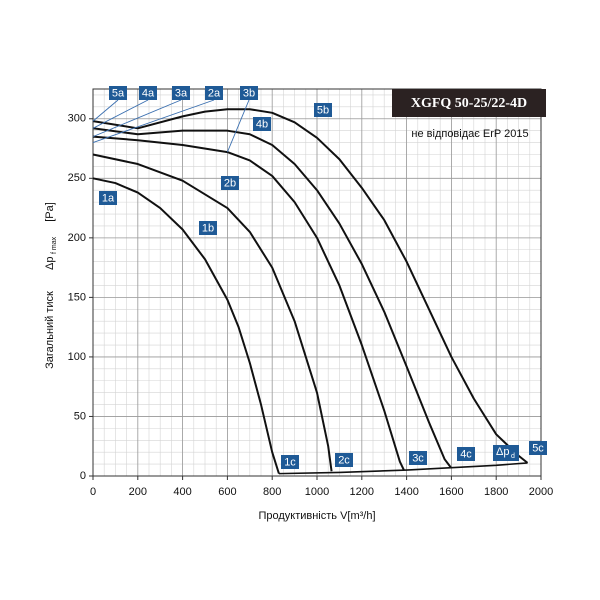 The width and height of the screenshot is (600, 600). What do you see at coordinates (51, 285) in the screenshot?
I see `y-axis-label: Загальний тиск Δp f max [Pa]` at bounding box center [51, 285].